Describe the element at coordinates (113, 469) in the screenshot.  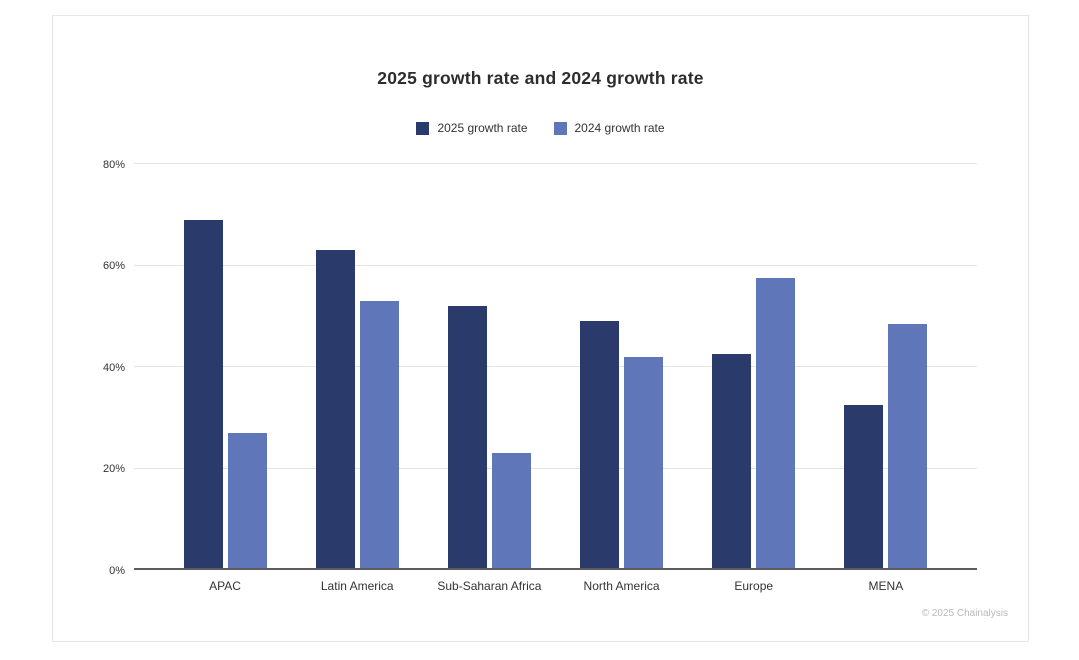
I see `y-tick-label: 20%` at that location.